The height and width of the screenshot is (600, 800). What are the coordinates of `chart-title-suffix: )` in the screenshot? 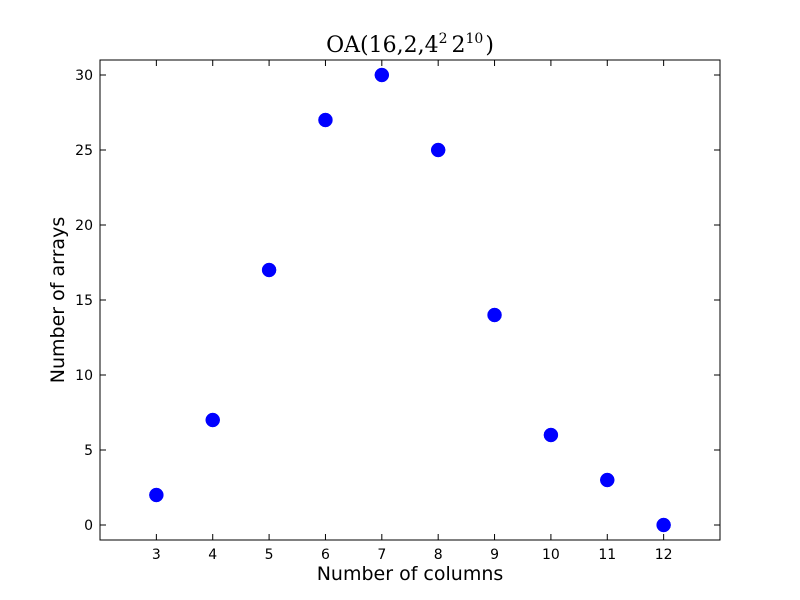 It's located at (489, 45).